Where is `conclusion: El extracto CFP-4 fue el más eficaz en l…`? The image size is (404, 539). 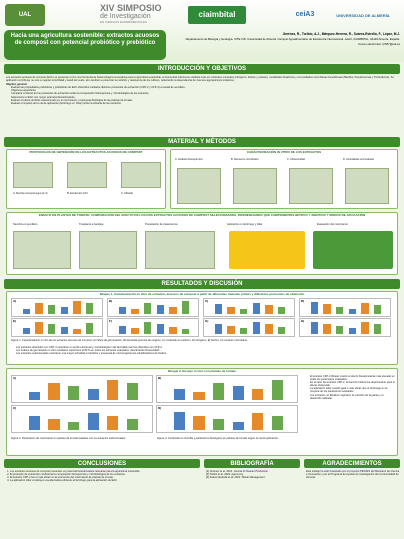
conclusion: El extracto CFP-4 fue el más eficaz en l… is located at coordinates (105, 477).